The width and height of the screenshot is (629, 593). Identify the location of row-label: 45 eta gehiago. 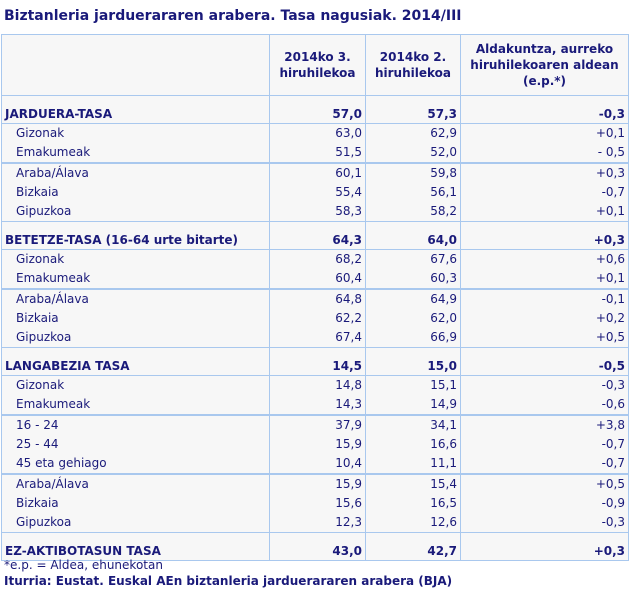
(135, 464).